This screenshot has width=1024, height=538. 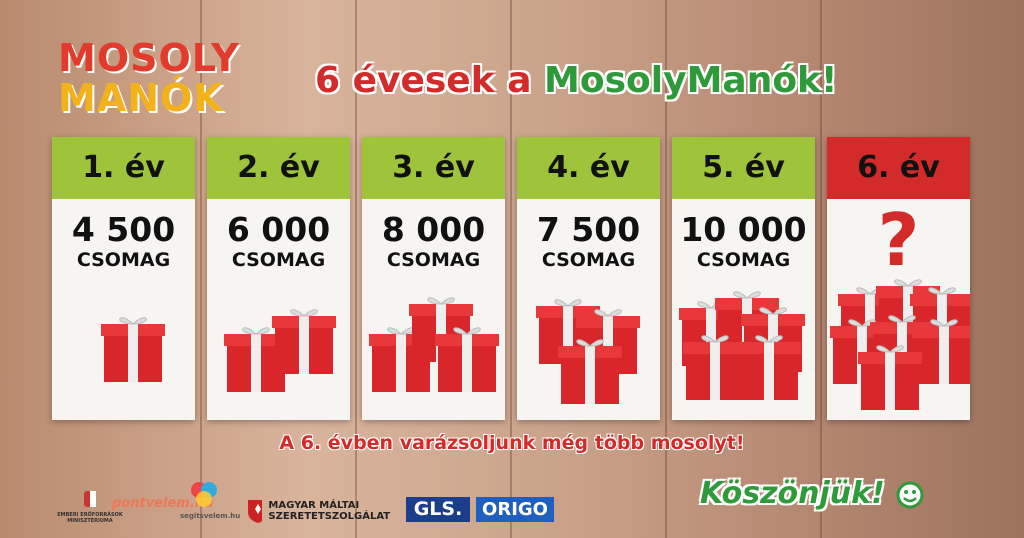 What do you see at coordinates (438, 509) in the screenshot?
I see `sponsor-gls: GLS.` at bounding box center [438, 509].